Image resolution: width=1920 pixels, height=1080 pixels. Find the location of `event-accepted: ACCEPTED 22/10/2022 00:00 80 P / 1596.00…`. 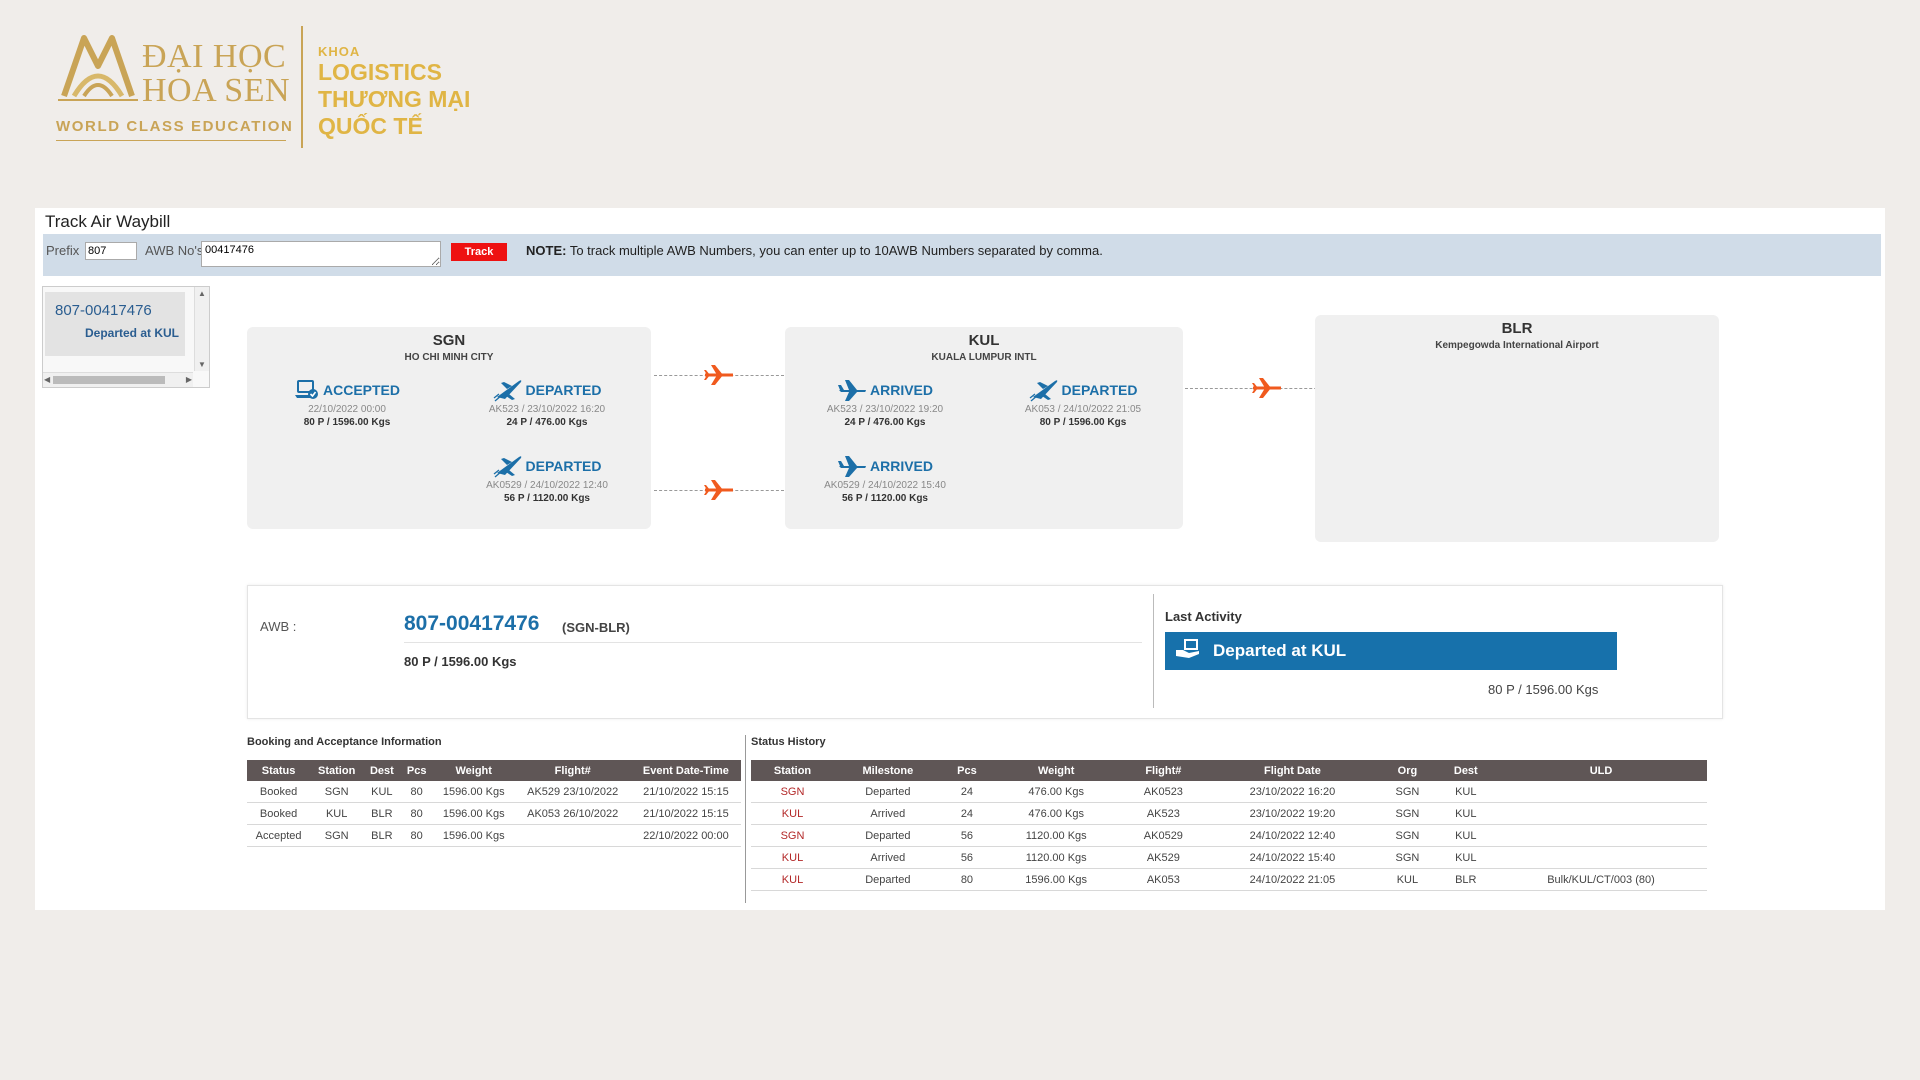

event-accepted: ACCEPTED 22/10/2022 00:00 80 P / 1596.00… is located at coordinates (347, 403).